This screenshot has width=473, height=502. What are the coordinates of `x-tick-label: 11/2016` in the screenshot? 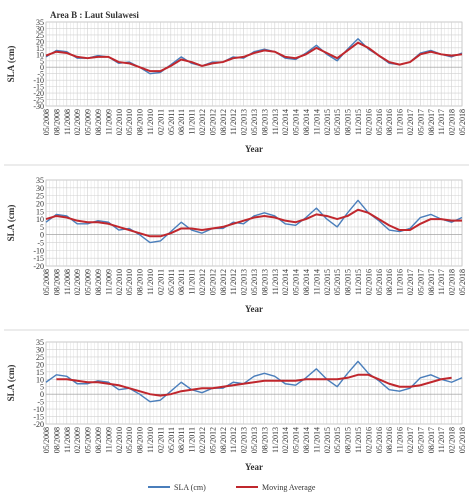 It's located at (400, 122).